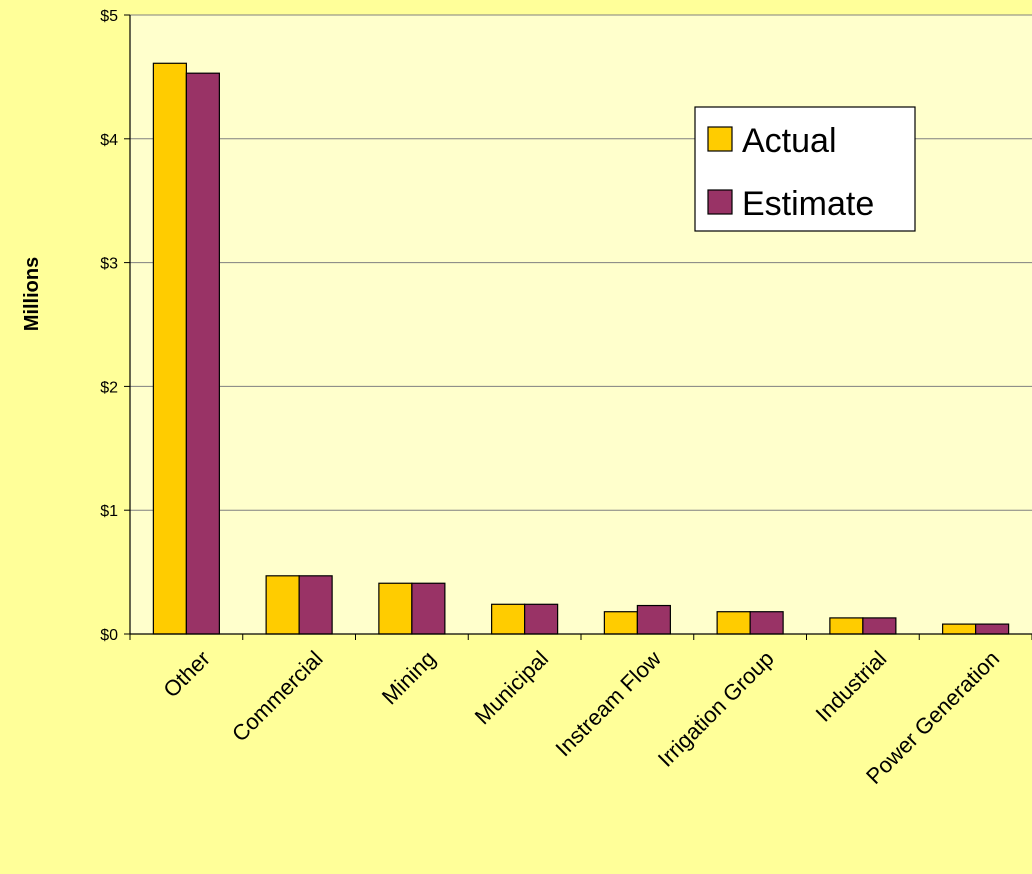 The width and height of the screenshot is (1032, 874). Describe the element at coordinates (277, 696) in the screenshot. I see `x-tick-label: Commercial` at that location.